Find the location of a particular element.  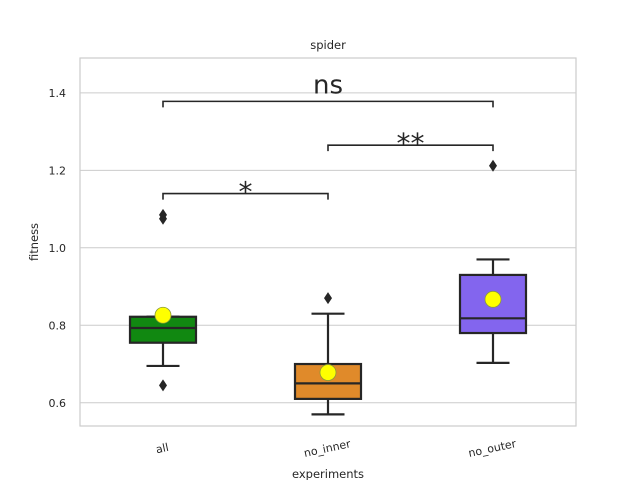

x-tick-label: all is located at coordinates (162, 448).